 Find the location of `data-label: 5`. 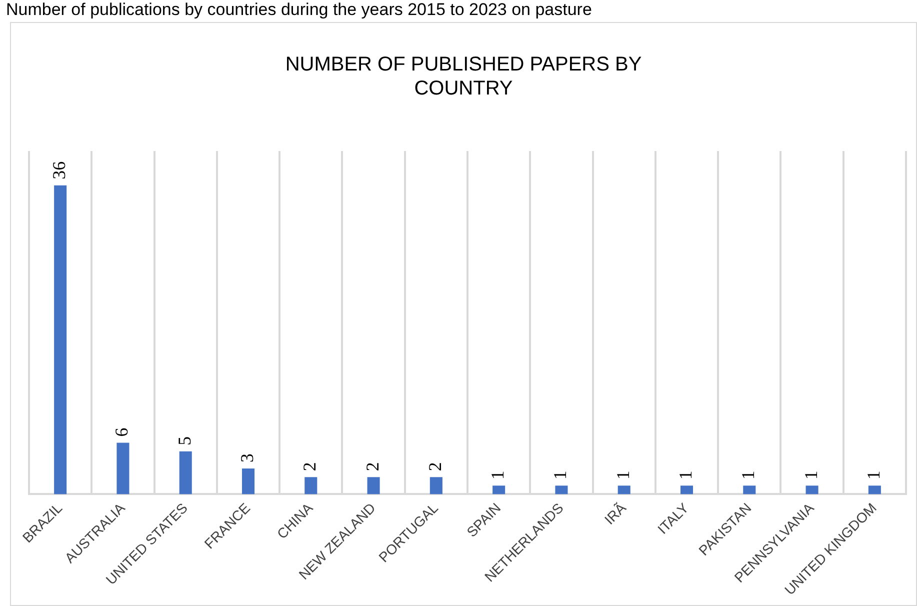

data-label: 5 is located at coordinates (184, 441).